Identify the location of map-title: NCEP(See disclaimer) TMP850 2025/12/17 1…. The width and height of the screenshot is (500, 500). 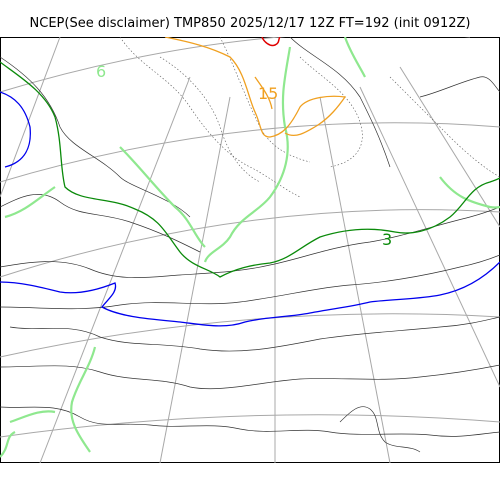
(250, 23).